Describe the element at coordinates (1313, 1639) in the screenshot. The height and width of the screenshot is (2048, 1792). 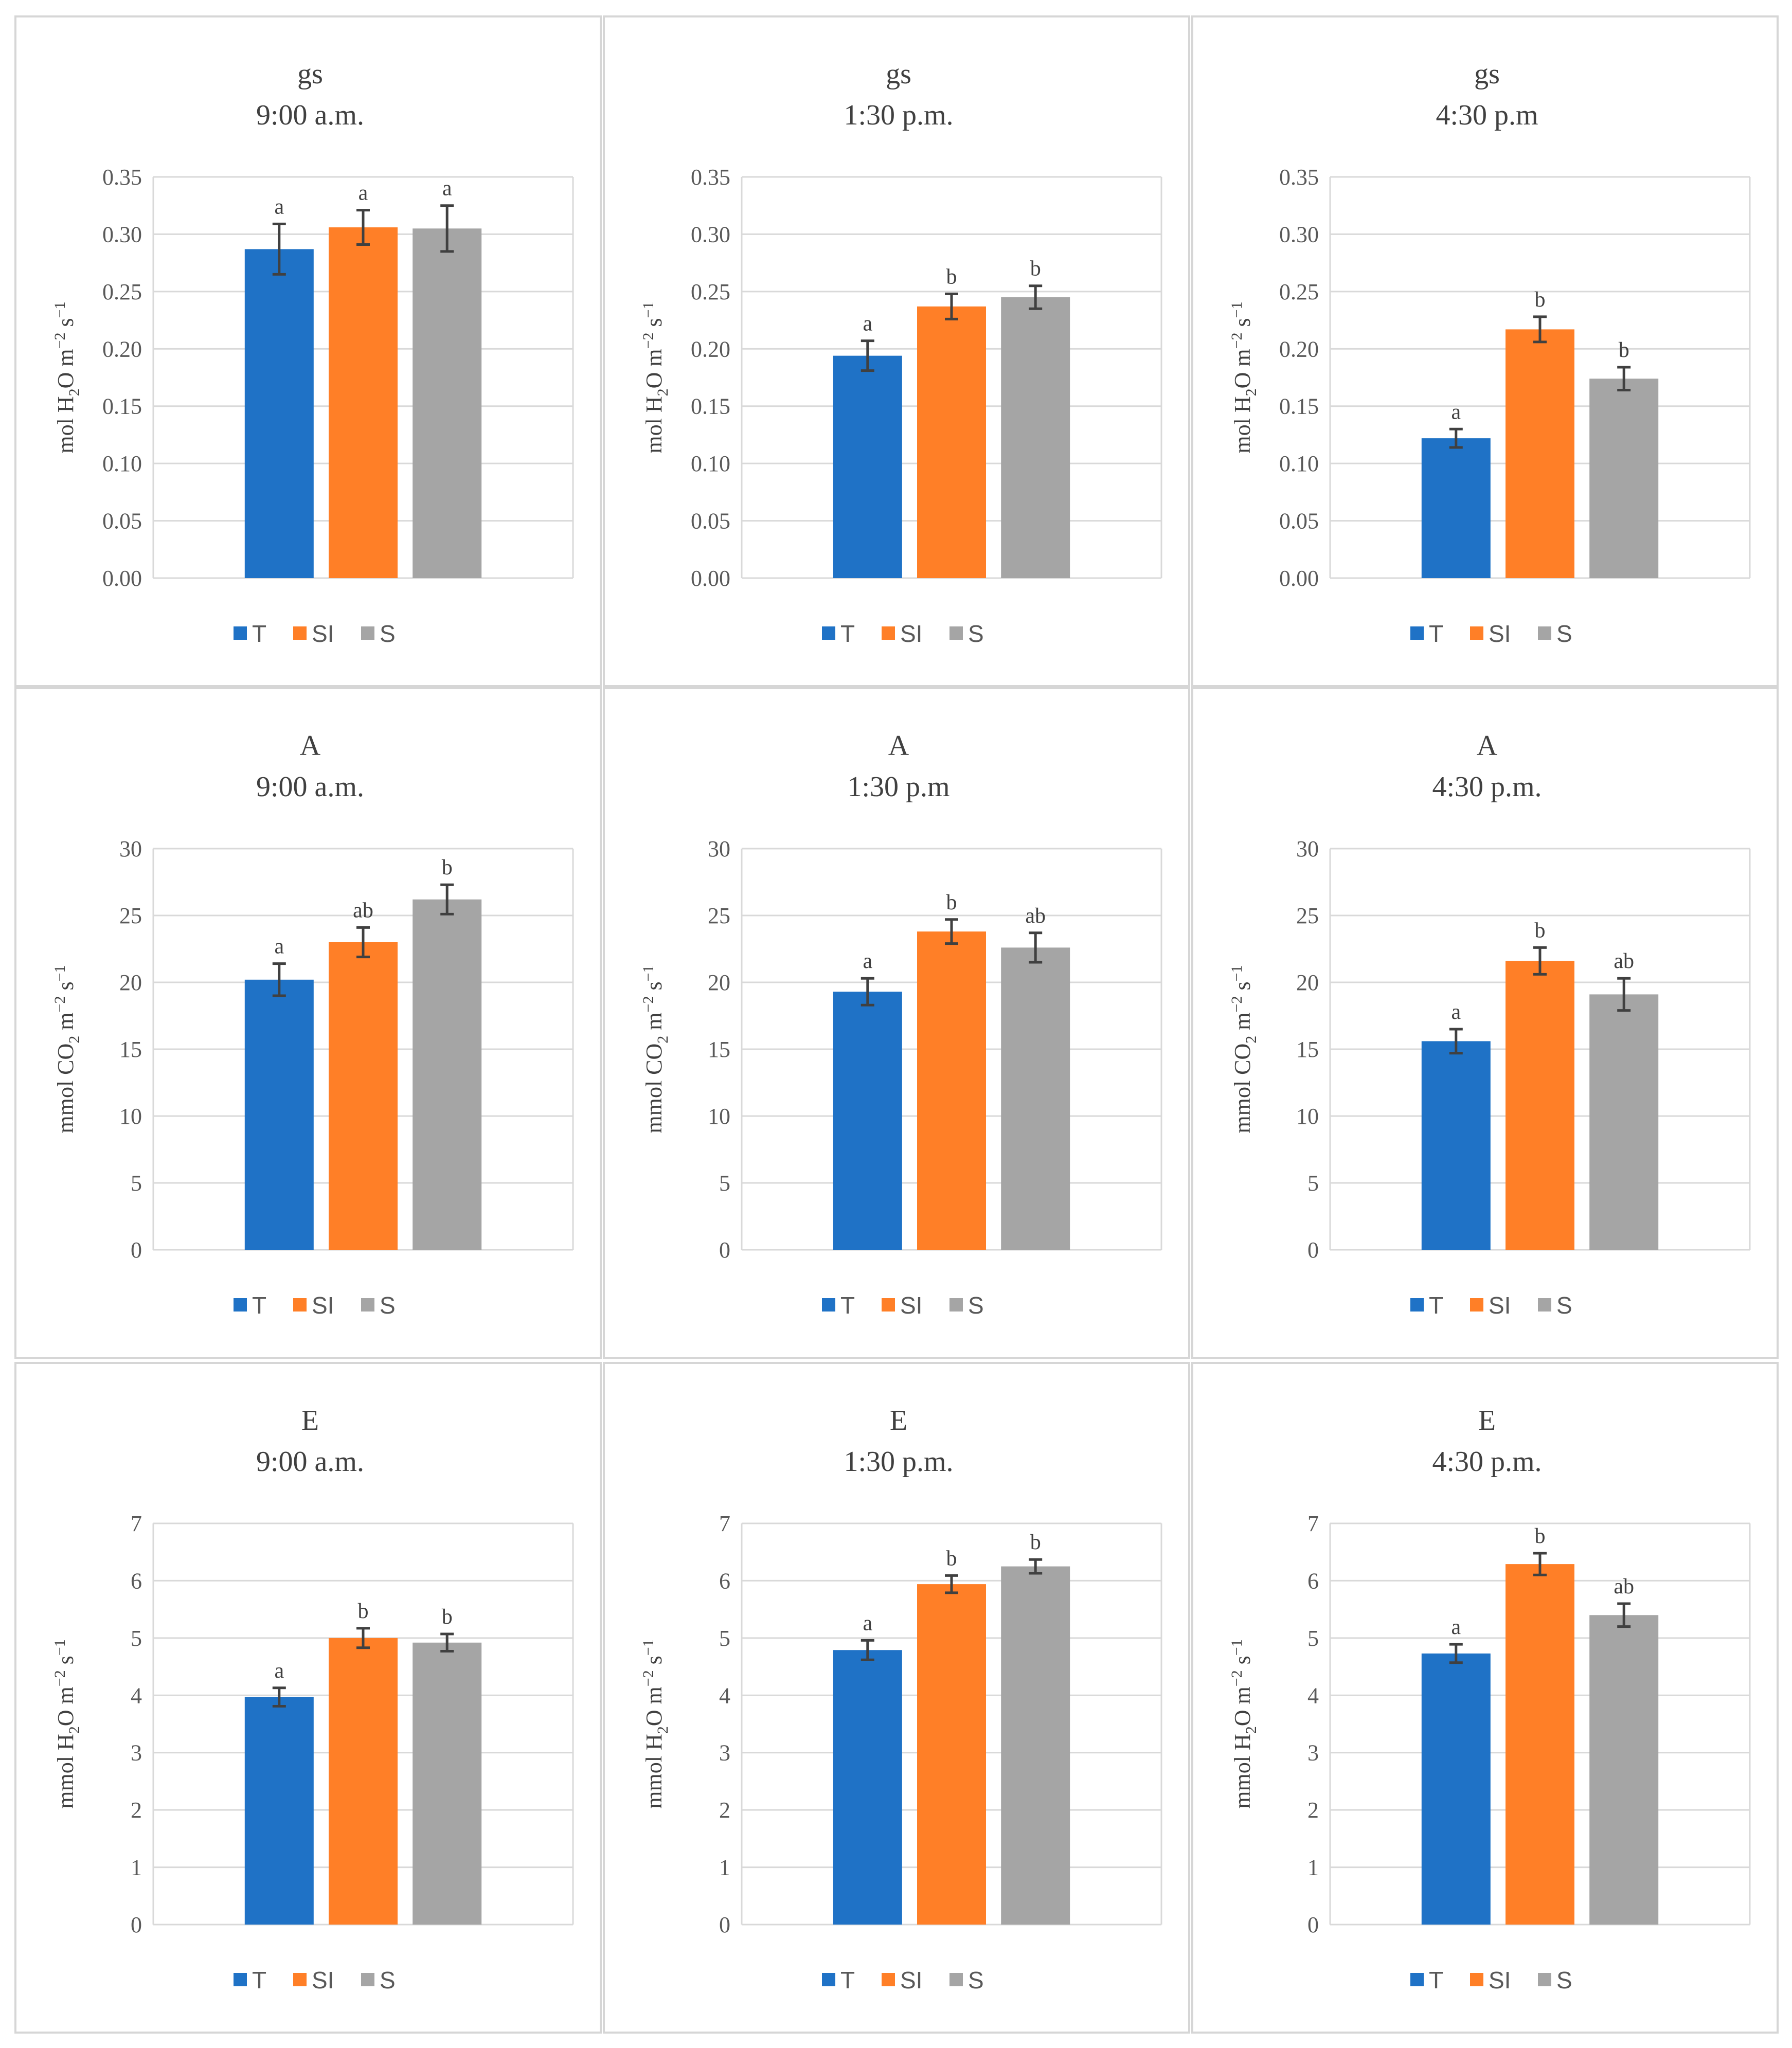
I see `y-tick-label: 5` at that location.